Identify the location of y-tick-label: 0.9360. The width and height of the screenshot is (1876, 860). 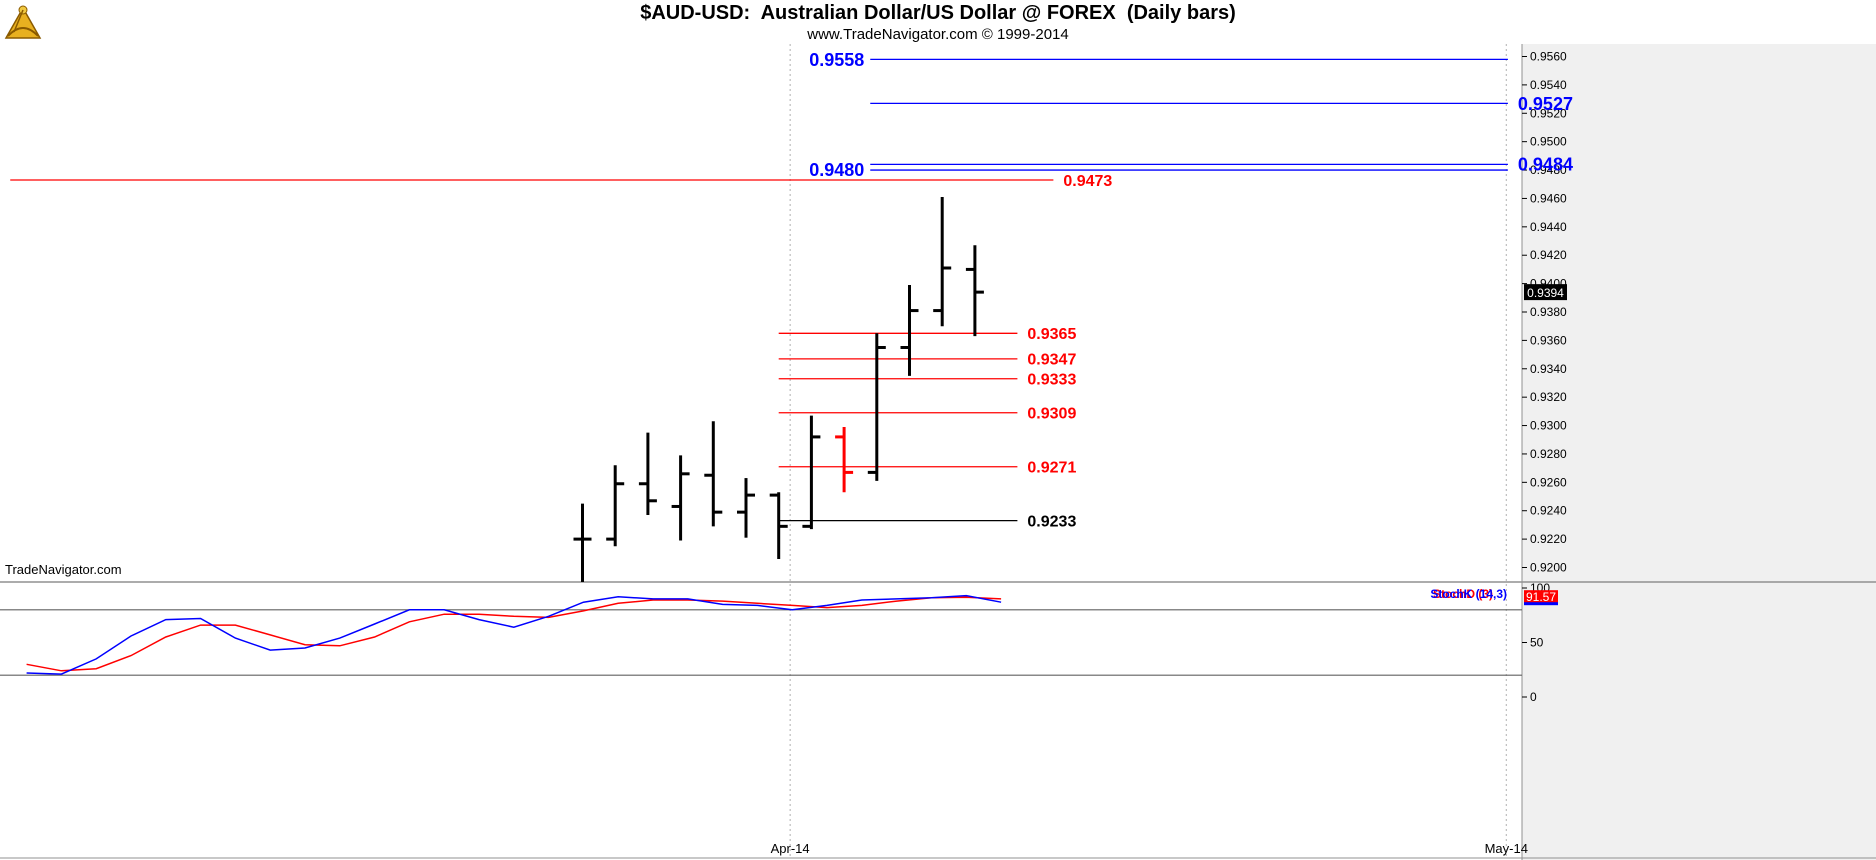
(1548, 340).